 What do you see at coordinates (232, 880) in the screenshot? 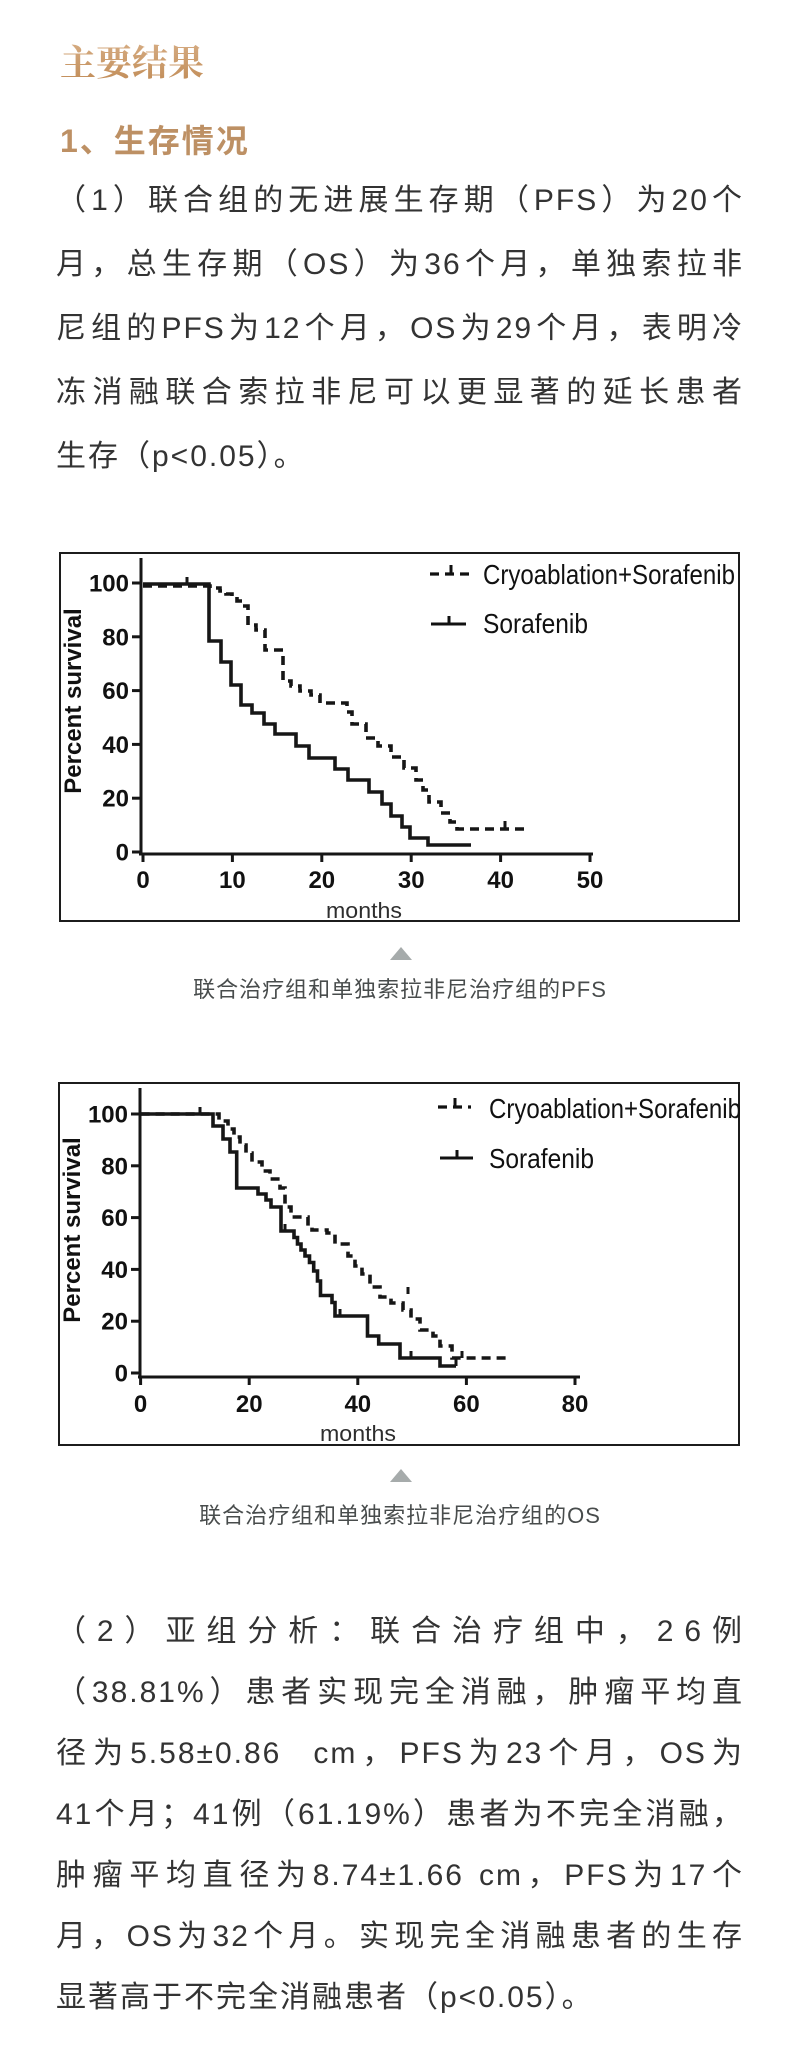
I see `svg-text: 10` at bounding box center [232, 880].